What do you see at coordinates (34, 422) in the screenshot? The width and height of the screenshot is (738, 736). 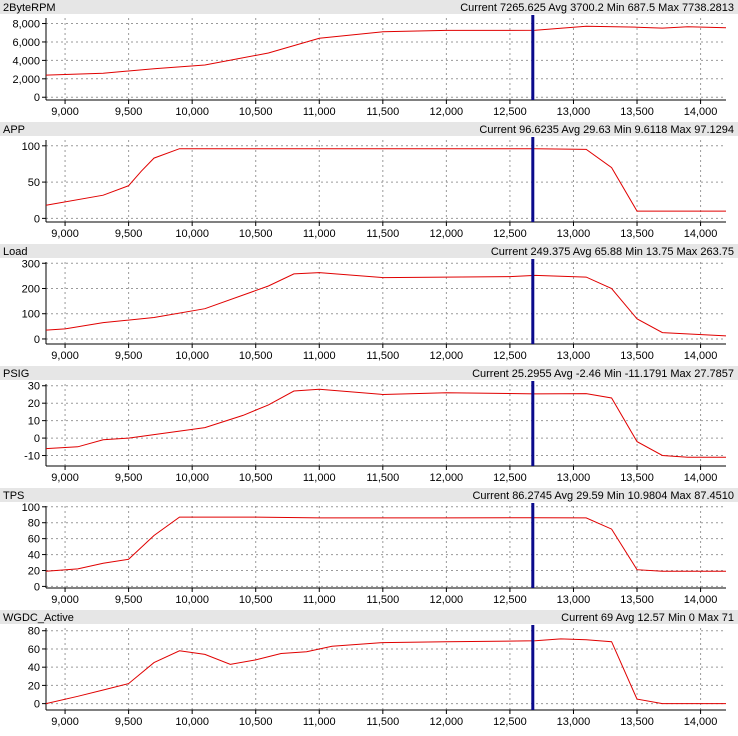 I see `y-tick-label: 10` at bounding box center [34, 422].